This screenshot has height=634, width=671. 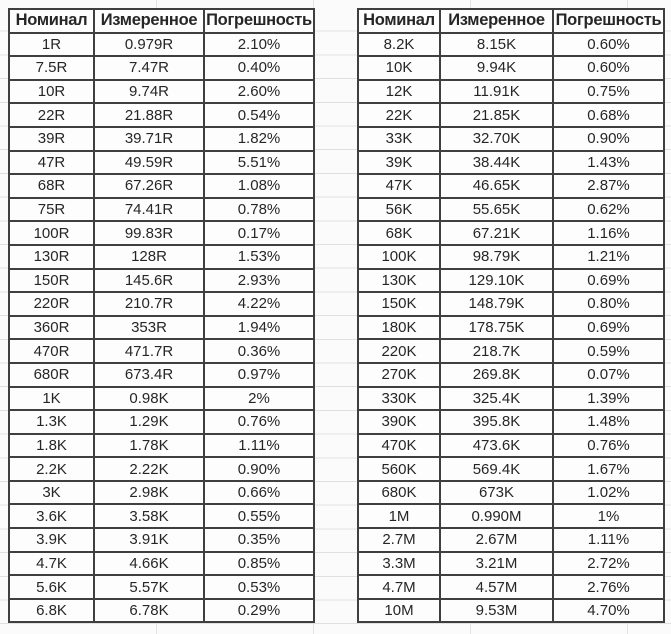 What do you see at coordinates (608, 563) in the screenshot?
I see `cell-error: 2.72%` at bounding box center [608, 563].